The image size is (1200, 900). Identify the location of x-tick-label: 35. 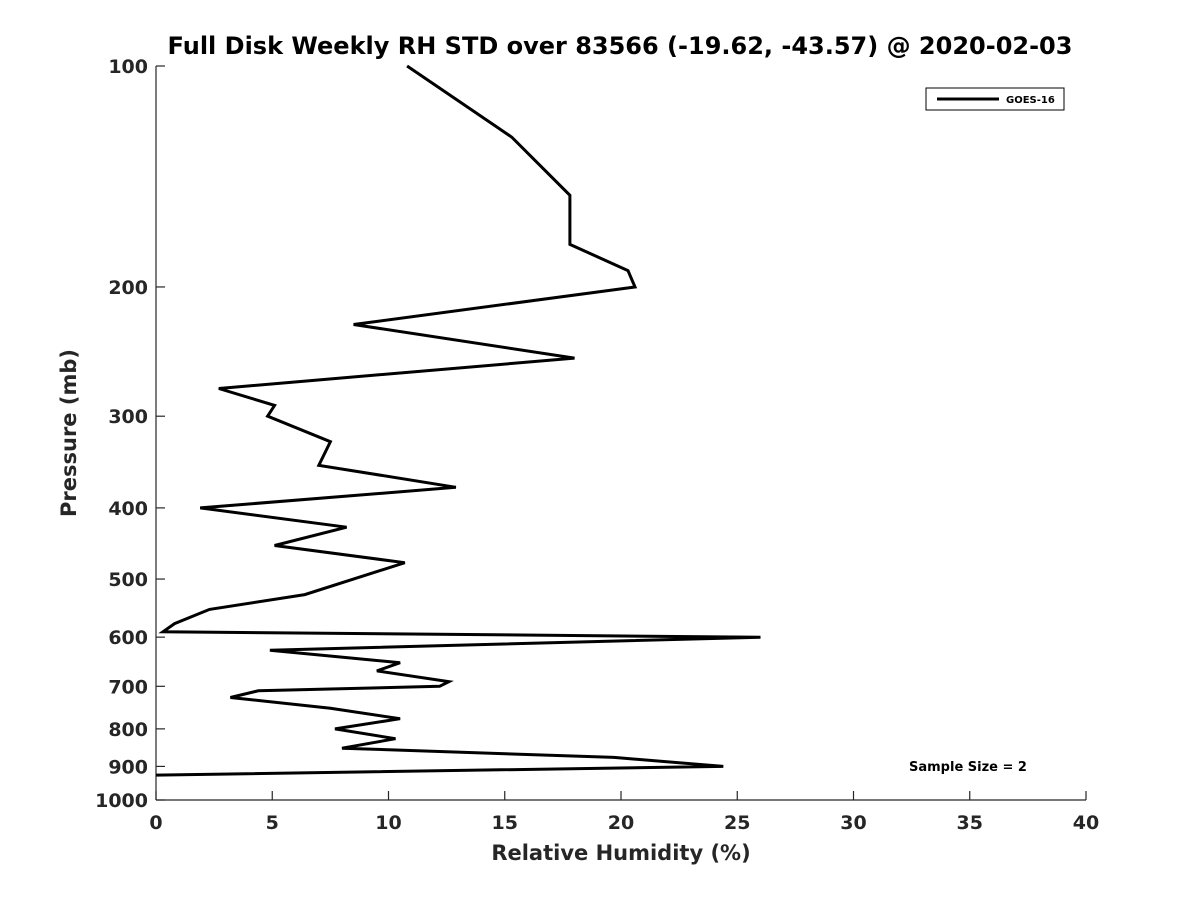
(970, 823).